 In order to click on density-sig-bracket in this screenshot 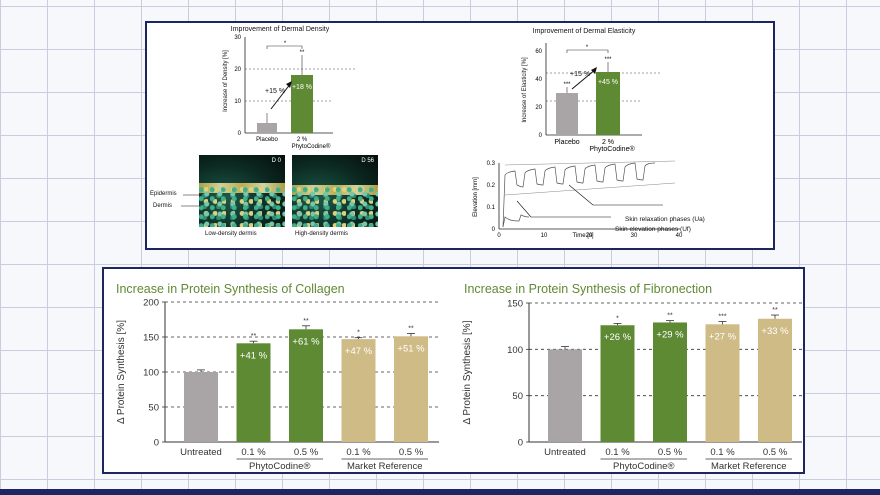, I will do `click(284, 47)`.